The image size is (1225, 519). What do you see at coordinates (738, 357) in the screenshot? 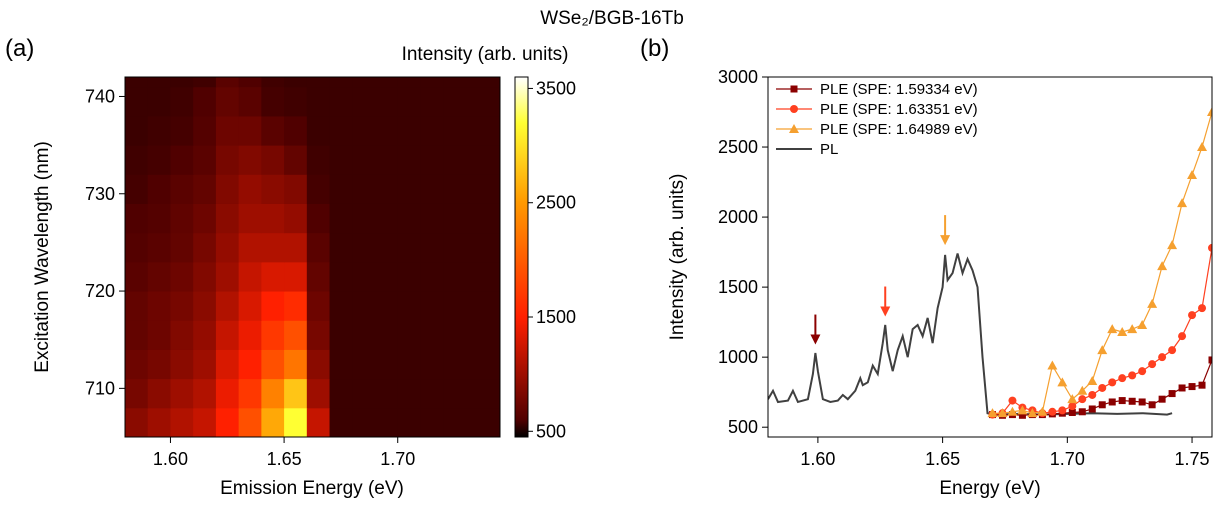
I see `y-tick-label: 1000` at bounding box center [738, 357].